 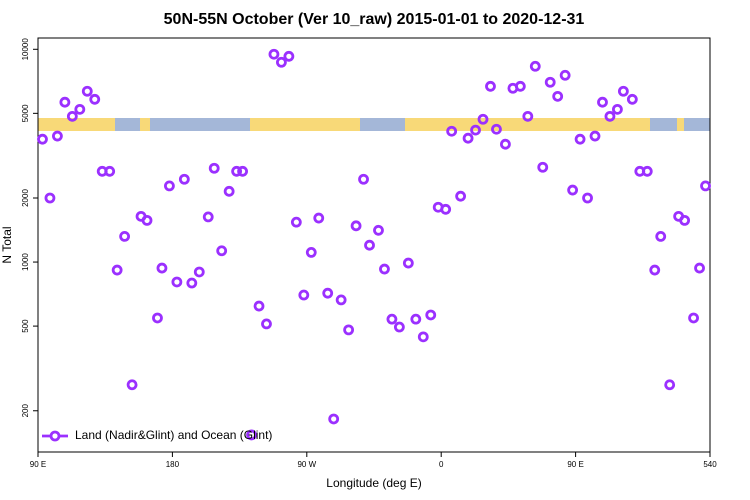 I want to click on legend-marker, so click(x=55, y=436).